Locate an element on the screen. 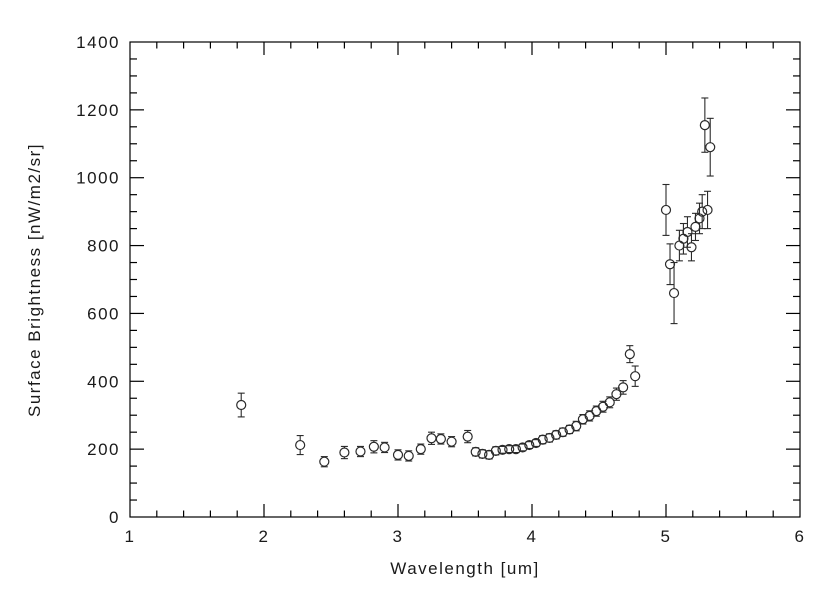 Image resolution: width=840 pixels, height=600 pixels. x-tick-label: 2 is located at coordinates (264, 536).